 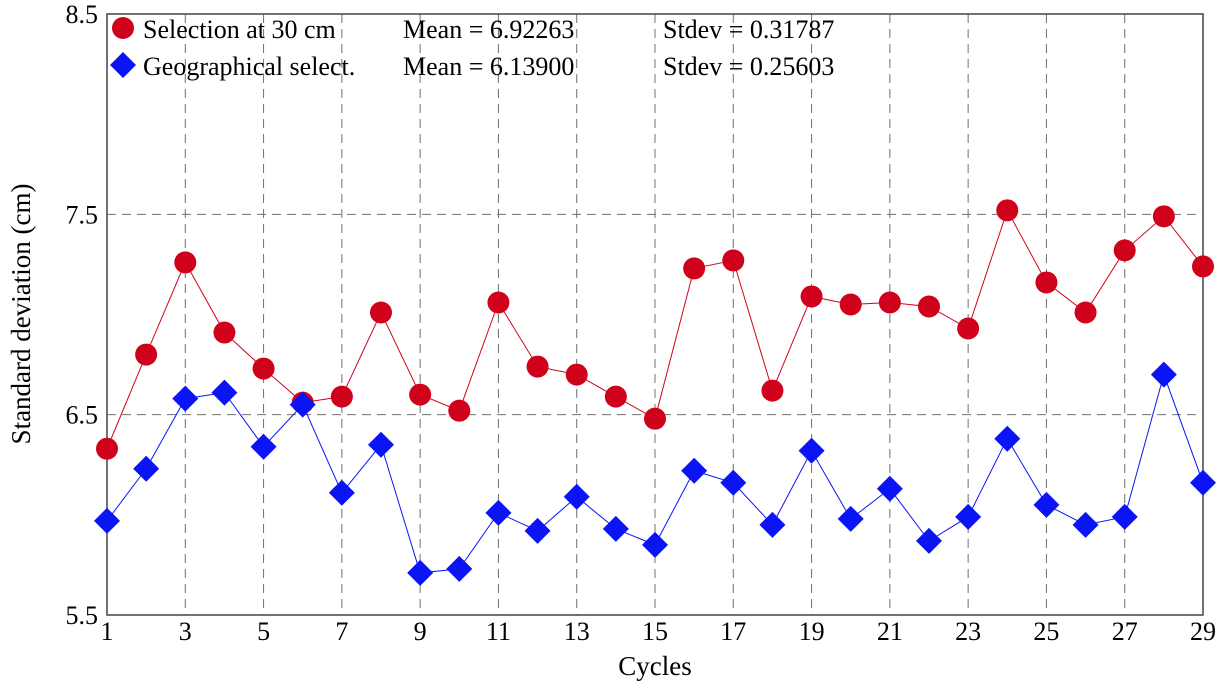 I want to click on x-tick-label: 19, so click(x=812, y=631).